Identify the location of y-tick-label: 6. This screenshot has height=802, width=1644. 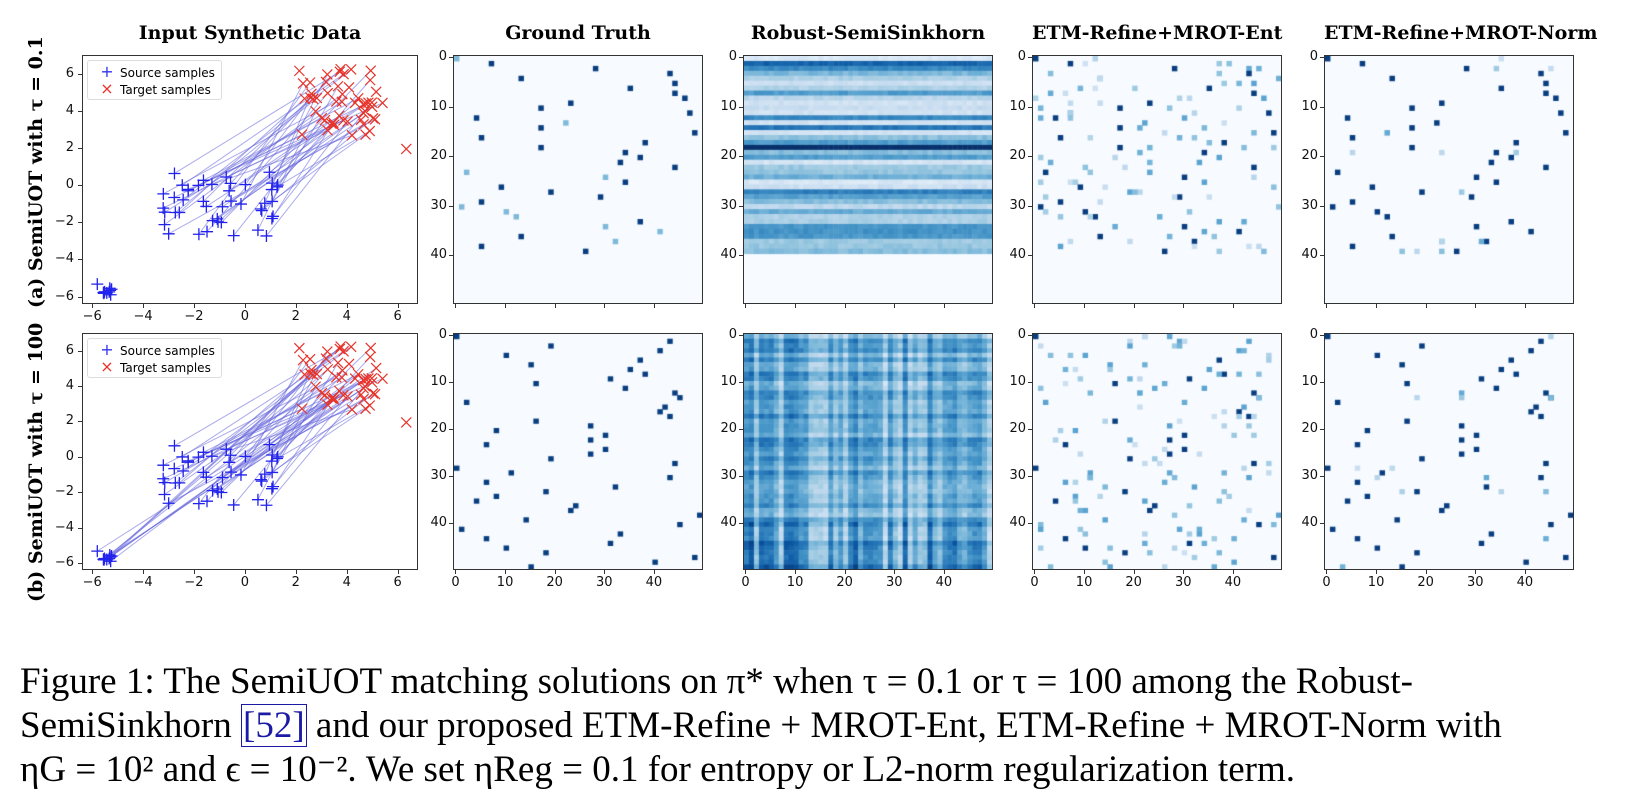
(69, 350).